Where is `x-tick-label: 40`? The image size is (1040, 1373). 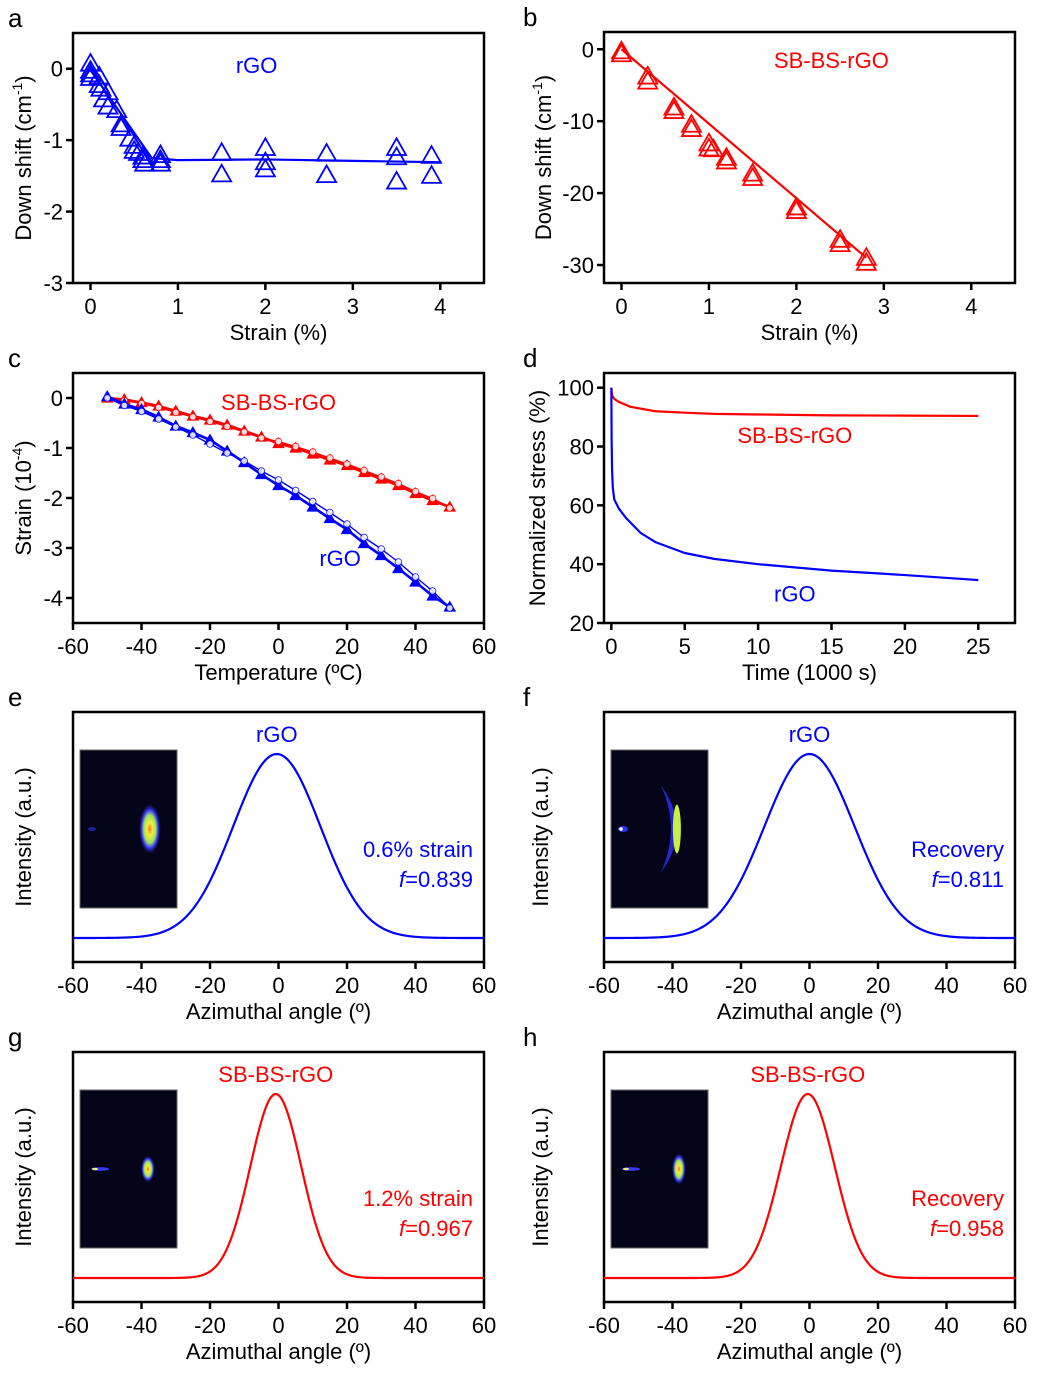
x-tick-label: 40 is located at coordinates (415, 646).